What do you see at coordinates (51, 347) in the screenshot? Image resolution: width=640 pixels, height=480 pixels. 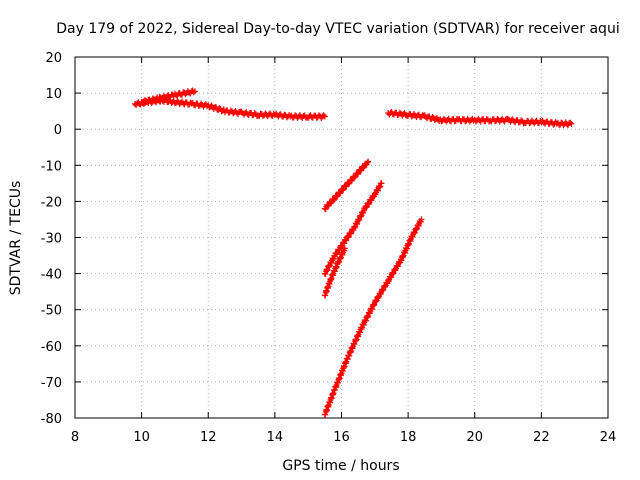 I see `y-tick-label: -60` at bounding box center [51, 347].